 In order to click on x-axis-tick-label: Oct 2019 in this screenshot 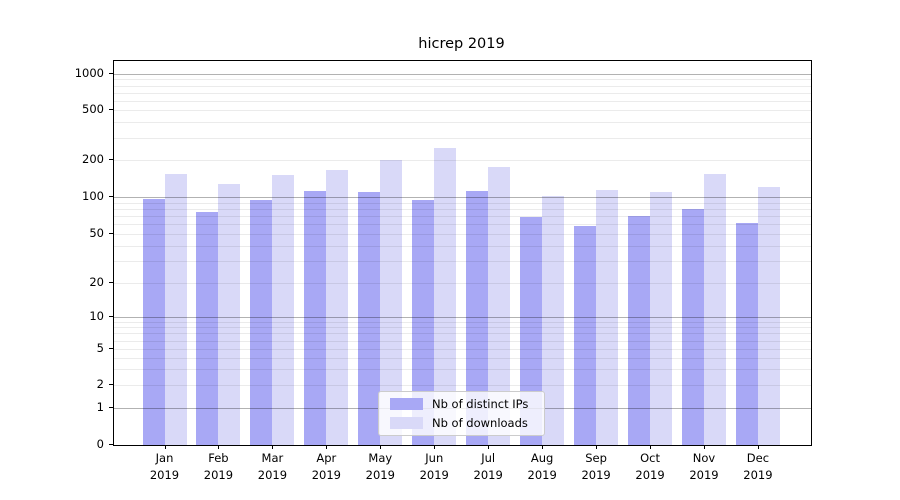, I will do `click(650, 466)`.